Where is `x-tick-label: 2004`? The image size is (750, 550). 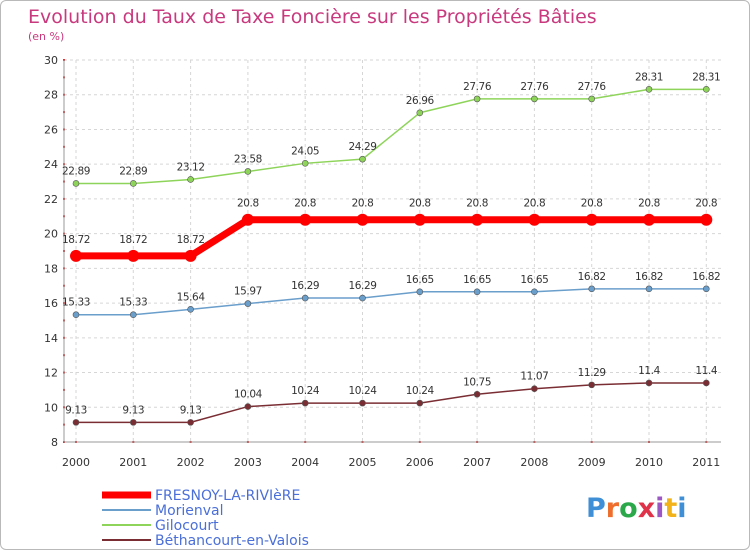 x-tick-label: 2004 is located at coordinates (305, 462).